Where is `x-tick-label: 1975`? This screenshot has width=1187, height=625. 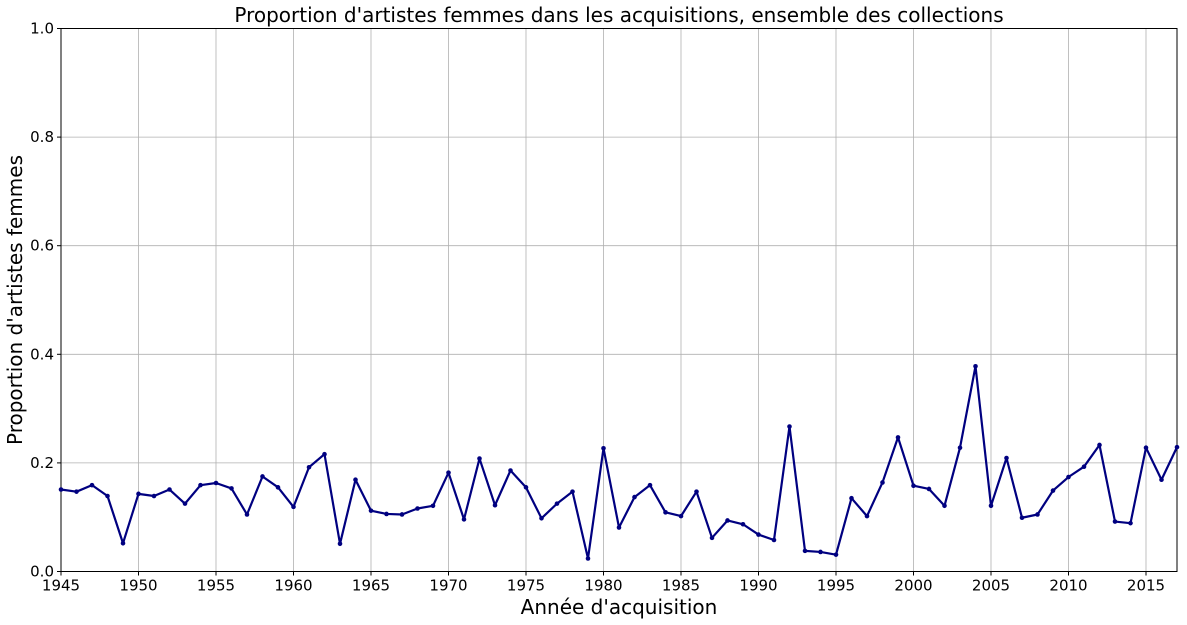 x-tick-label: 1975 is located at coordinates (526, 586).